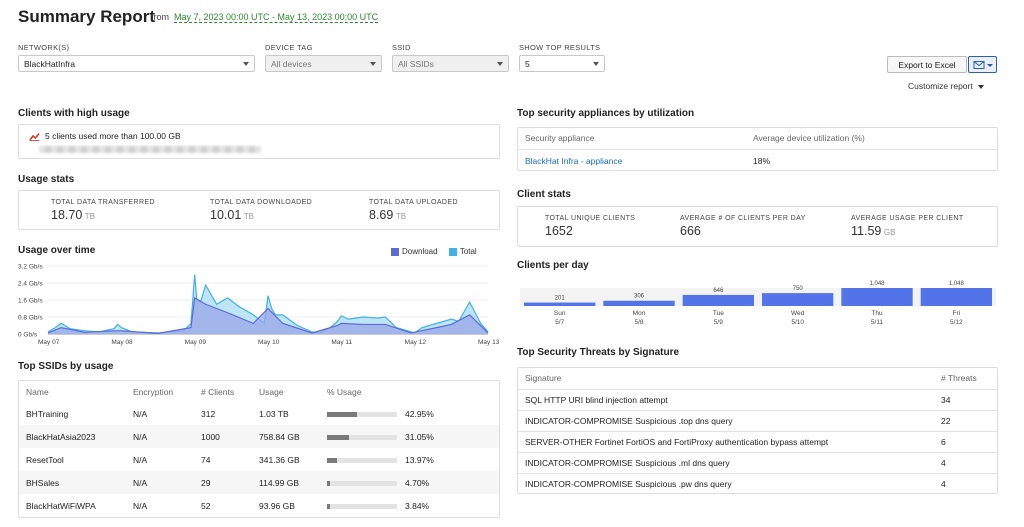 The height and width of the screenshot is (527, 1024). Describe the element at coordinates (957, 313) in the screenshot. I see `bar-day-label: Fri` at that location.